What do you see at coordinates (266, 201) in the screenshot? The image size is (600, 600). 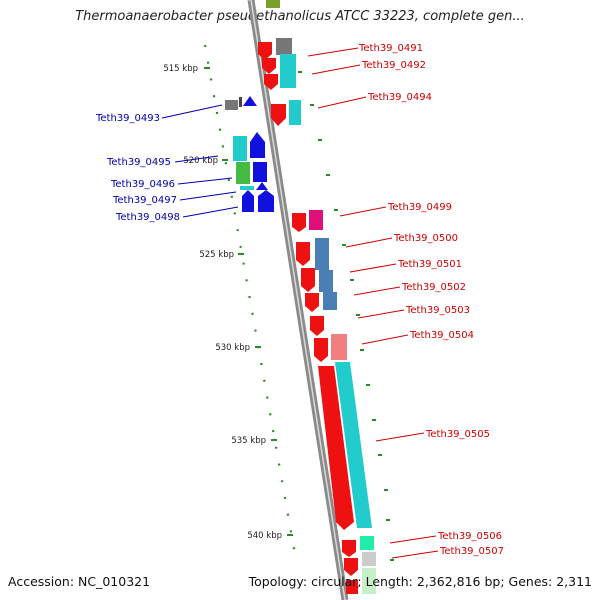 I see `gene-teth39-0498-b` at bounding box center [266, 201].